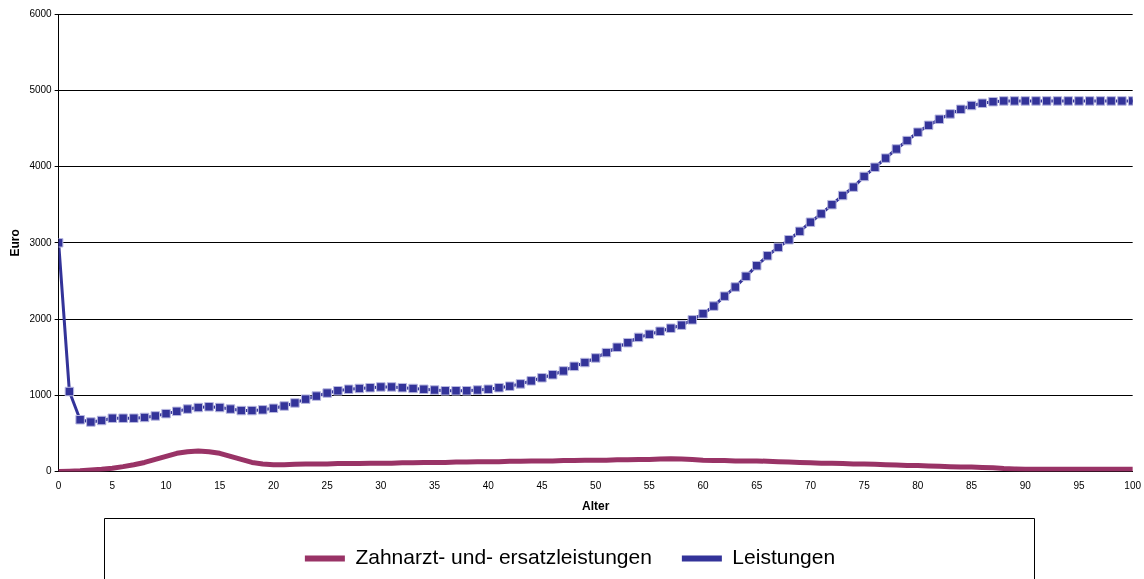 This screenshot has width=1144, height=579. Describe the element at coordinates (649, 486) in the screenshot. I see `x-tick-label: 55` at that location.